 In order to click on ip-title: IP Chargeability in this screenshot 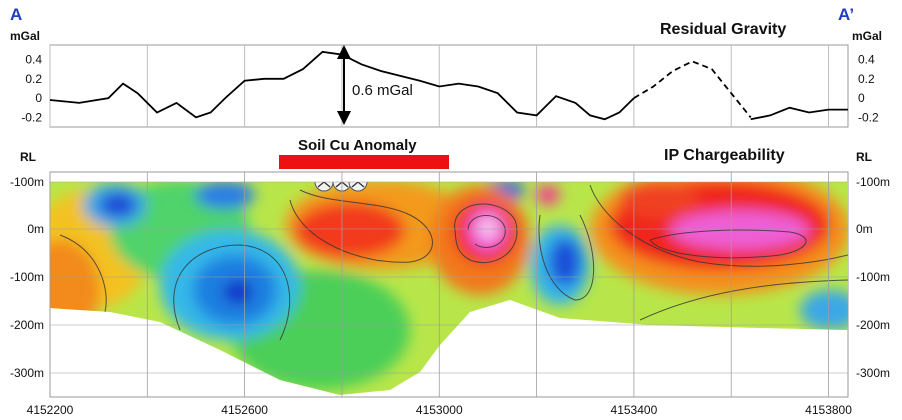, I will do `click(724, 155)`.